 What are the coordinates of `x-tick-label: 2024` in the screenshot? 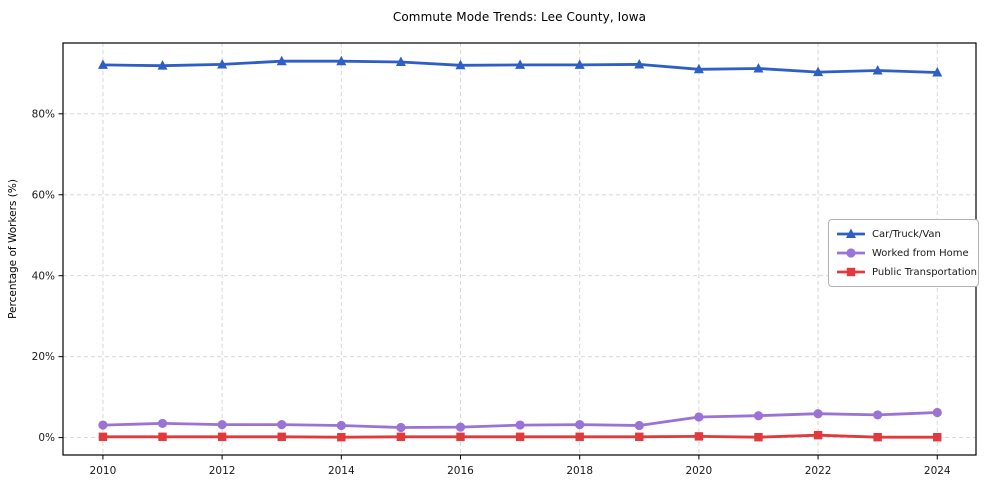 It's located at (937, 471).